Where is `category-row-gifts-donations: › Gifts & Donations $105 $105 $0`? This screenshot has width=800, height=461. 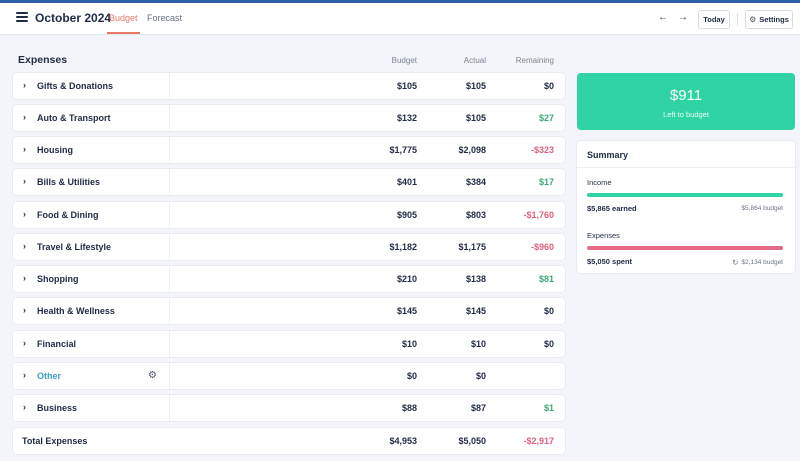 category-row-gifts-donations: › Gifts & Donations $105 $105 $0 is located at coordinates (289, 86).